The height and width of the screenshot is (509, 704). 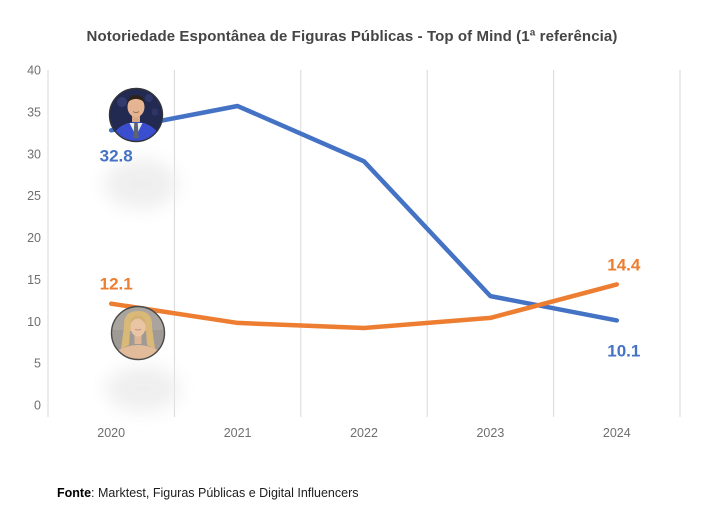 I want to click on orange-female-figure-start_label: 12.1, so click(x=116, y=284).